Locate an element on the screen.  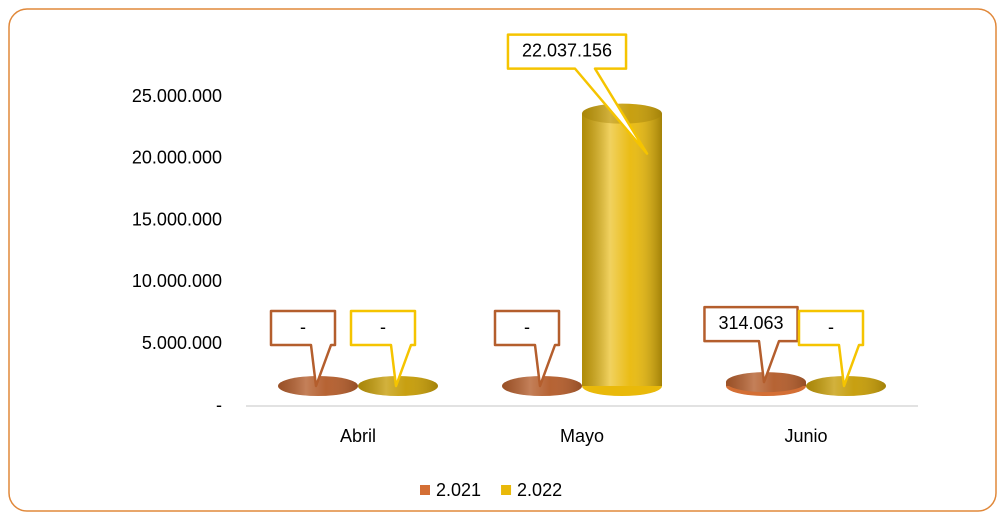
callout: 314.063 is located at coordinates (751, 344).